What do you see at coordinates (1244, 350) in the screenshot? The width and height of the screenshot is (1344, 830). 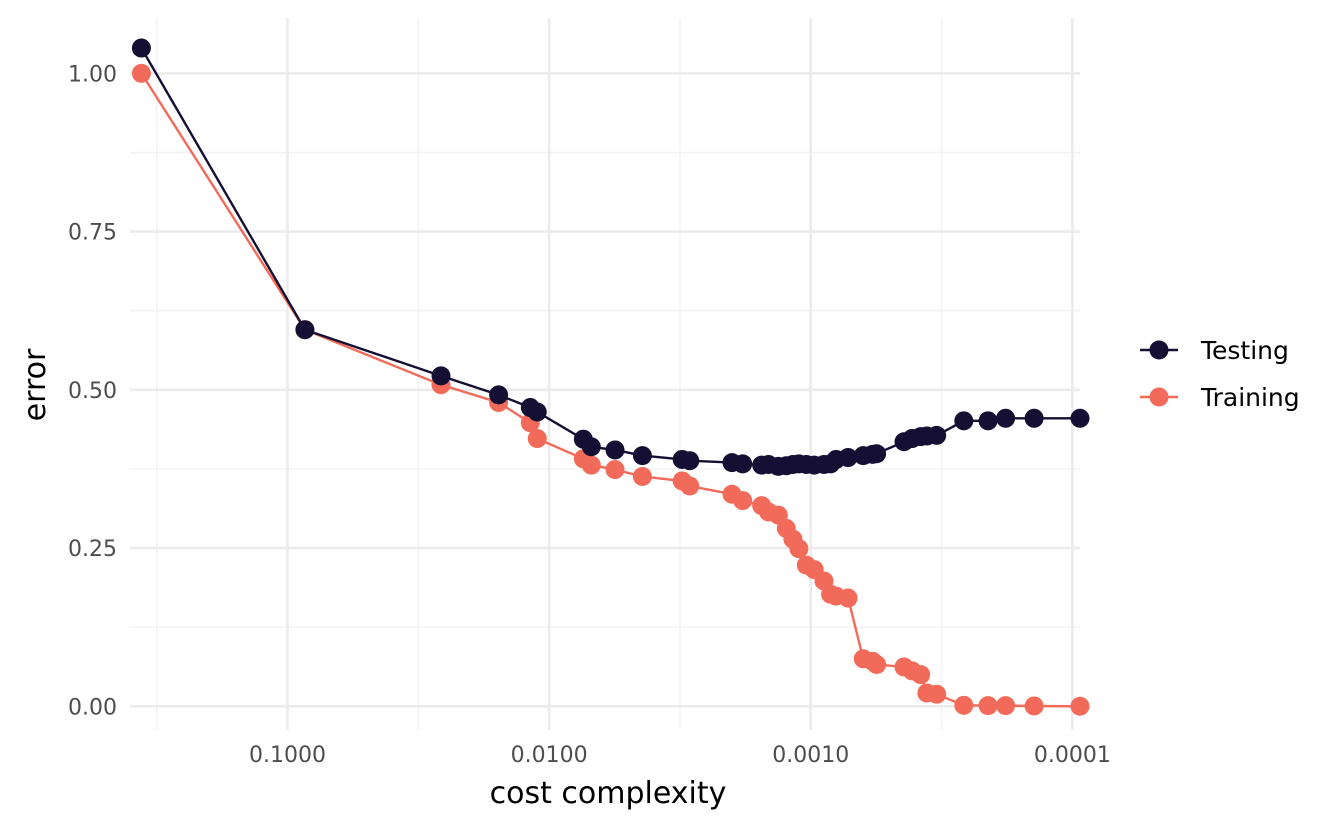 I see `legend-label: Testing` at bounding box center [1244, 350].